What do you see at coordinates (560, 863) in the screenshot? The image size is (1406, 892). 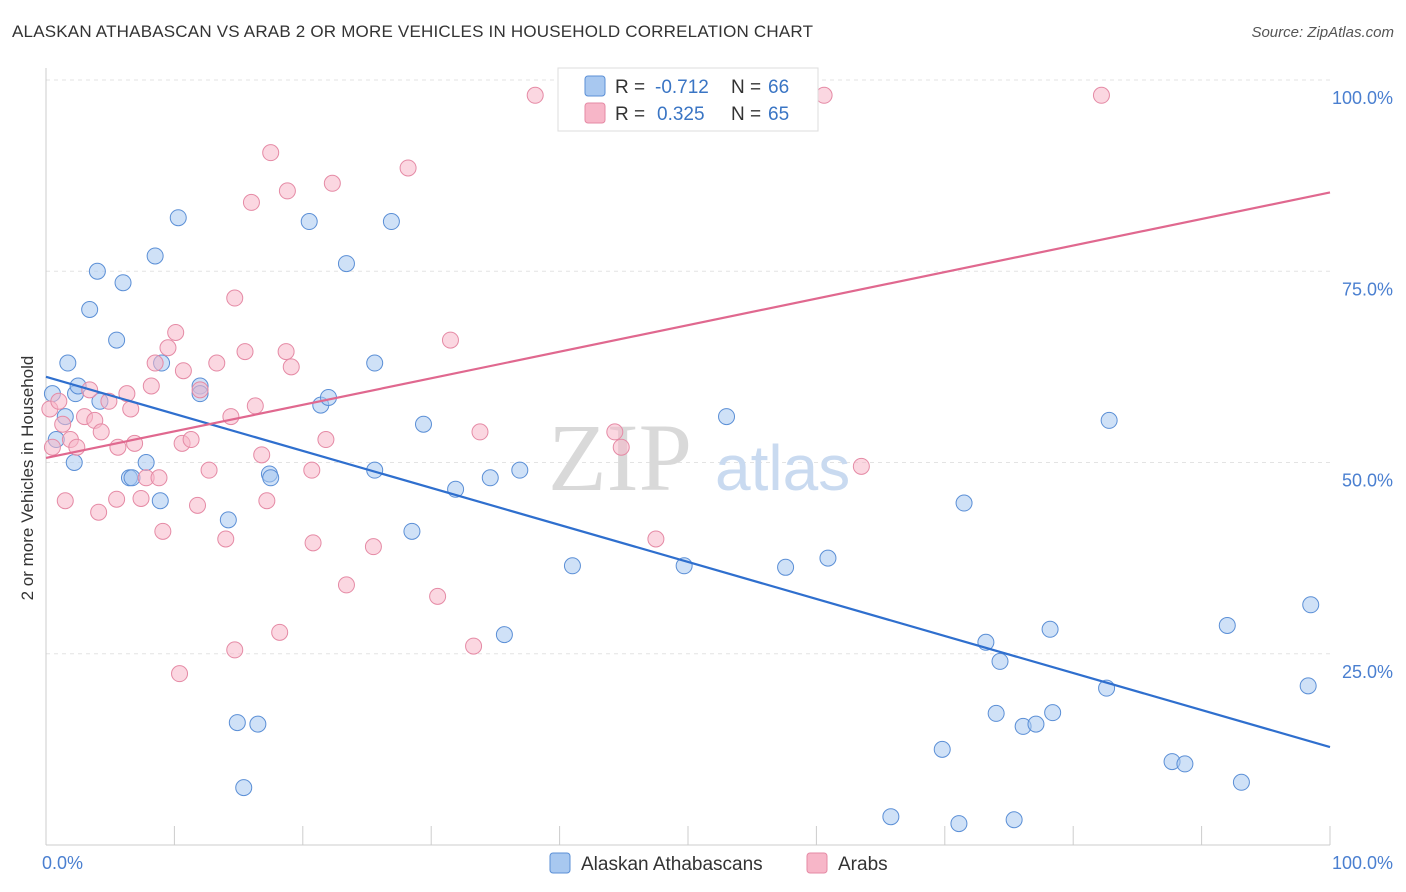 I see `bottom-legend-swatch-athabascan` at bounding box center [560, 863].